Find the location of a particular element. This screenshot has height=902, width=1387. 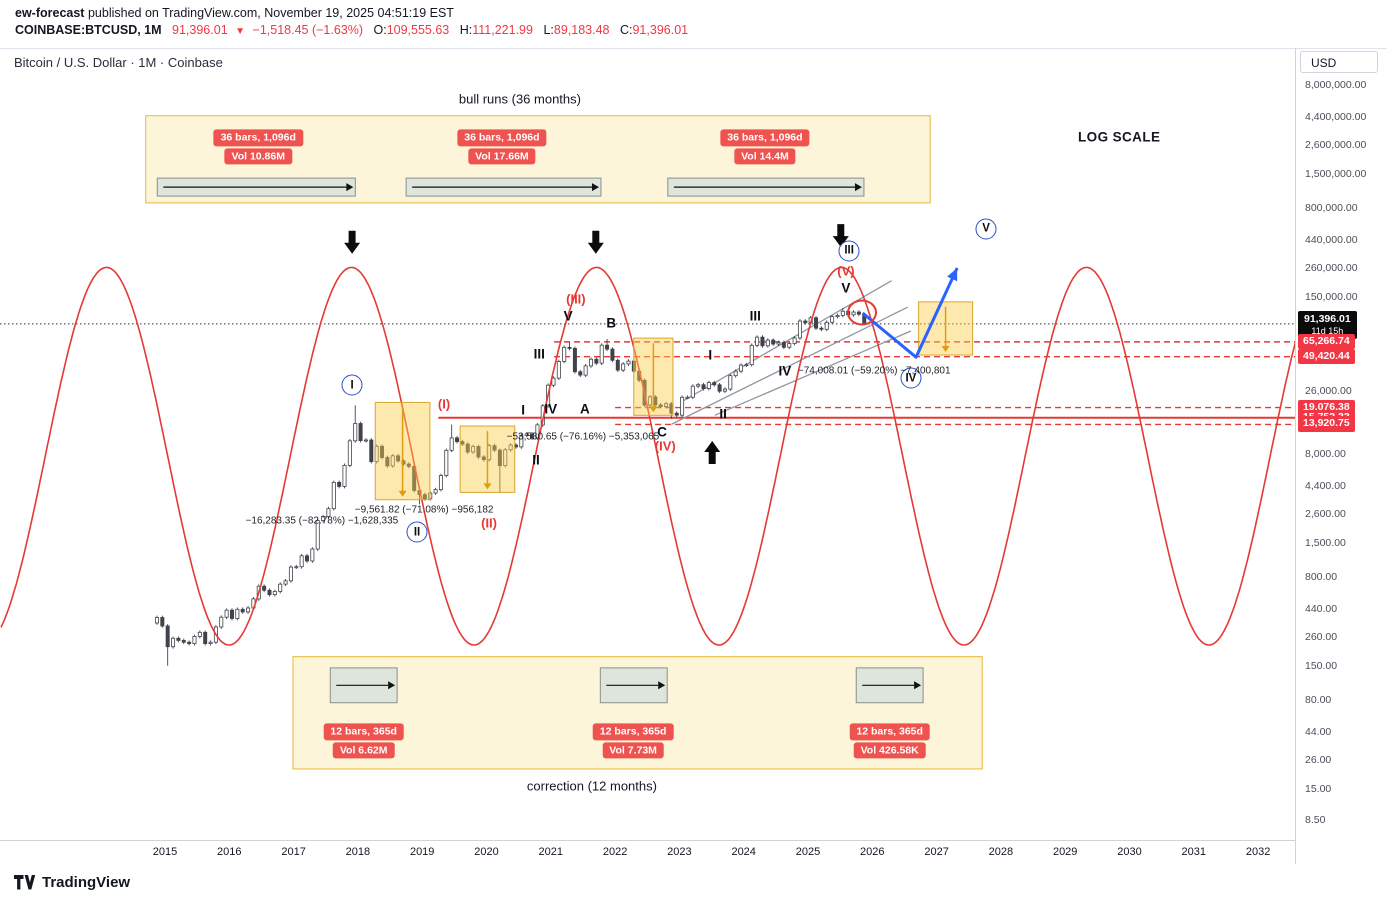

year-label: 2023 is located at coordinates (679, 852).